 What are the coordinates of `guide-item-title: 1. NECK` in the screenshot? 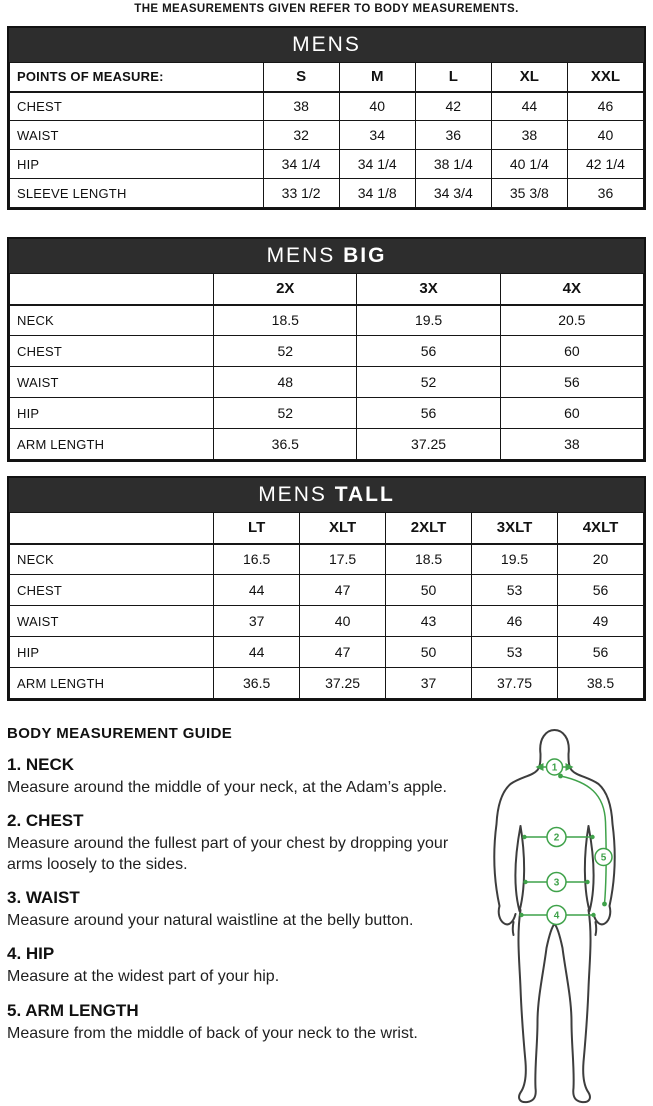 It's located at (41, 764).